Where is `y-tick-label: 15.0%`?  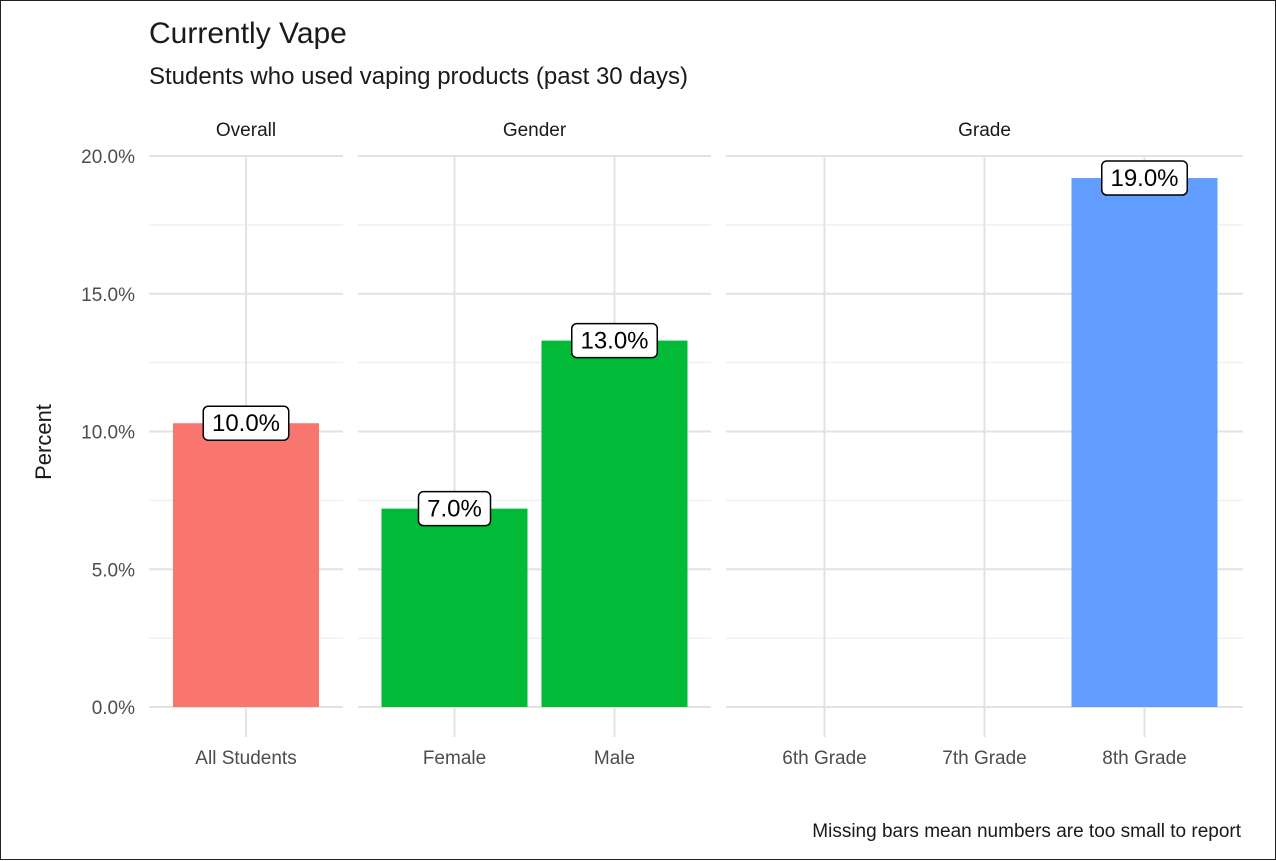
y-tick-label: 15.0% is located at coordinates (108, 295).